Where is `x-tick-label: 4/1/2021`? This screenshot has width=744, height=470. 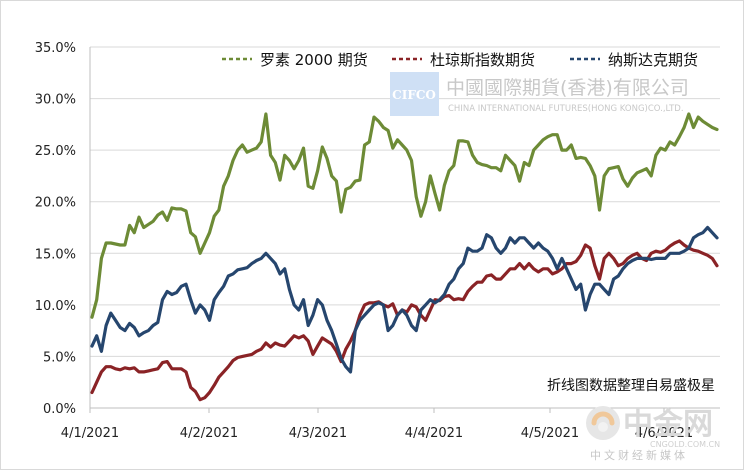 x-tick-label: 4/1/2021 is located at coordinates (90, 433).